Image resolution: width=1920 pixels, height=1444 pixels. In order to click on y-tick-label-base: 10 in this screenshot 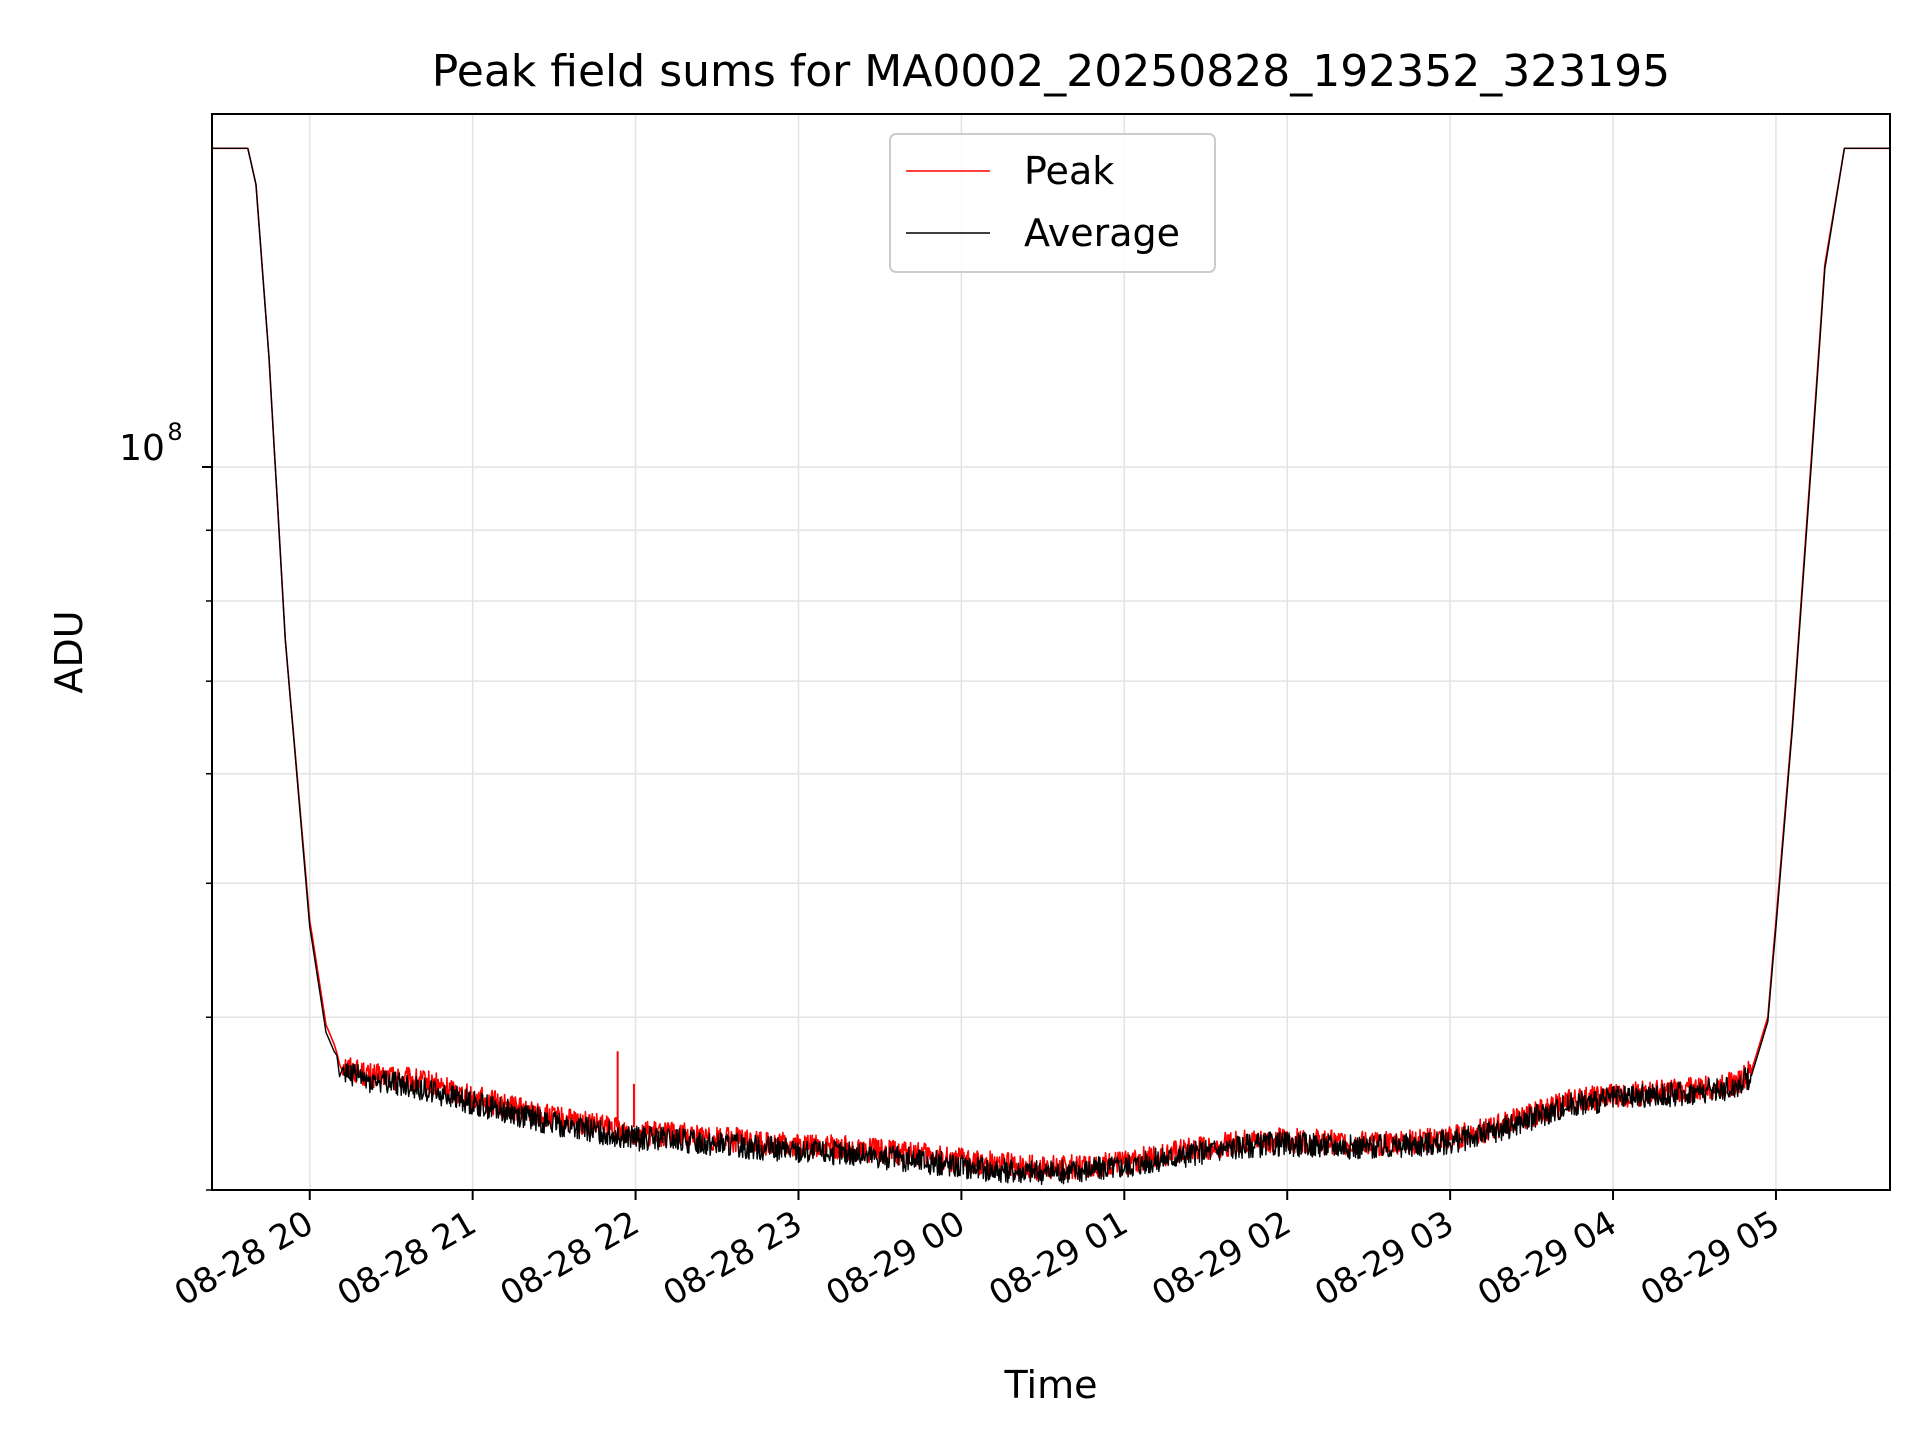, I will do `click(142, 448)`.